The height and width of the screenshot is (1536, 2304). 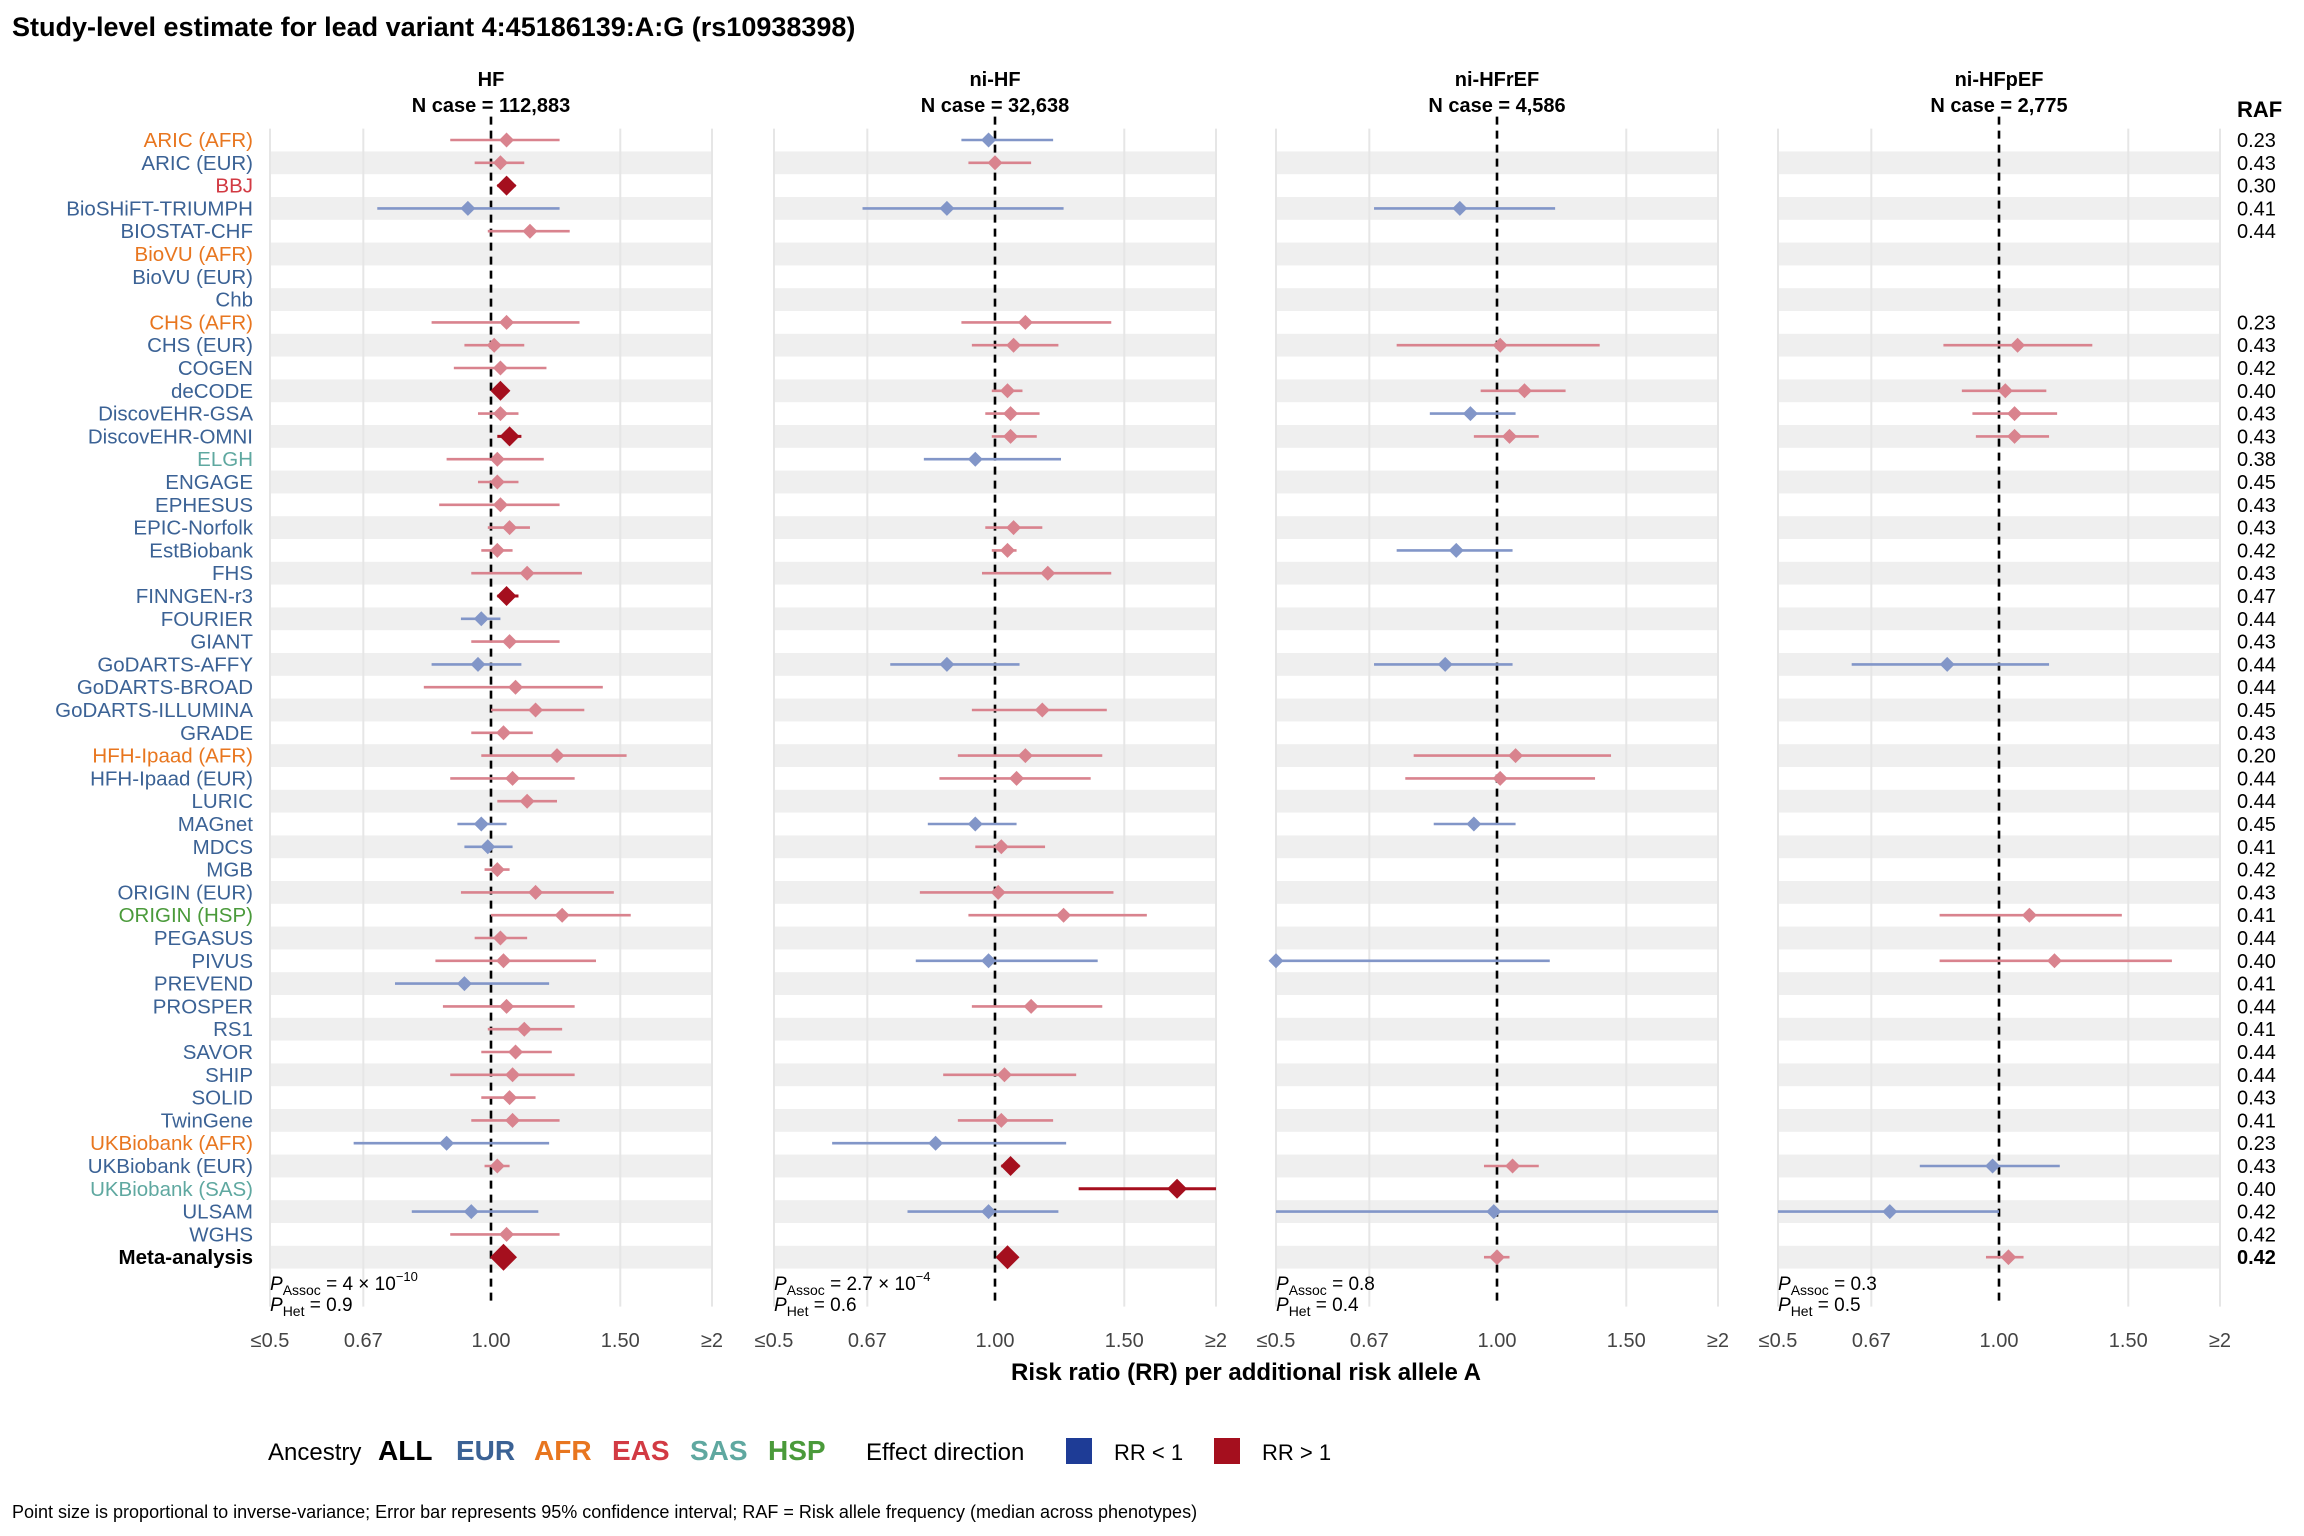 I want to click on study-label: ARIC (AFR), so click(x=198, y=140).